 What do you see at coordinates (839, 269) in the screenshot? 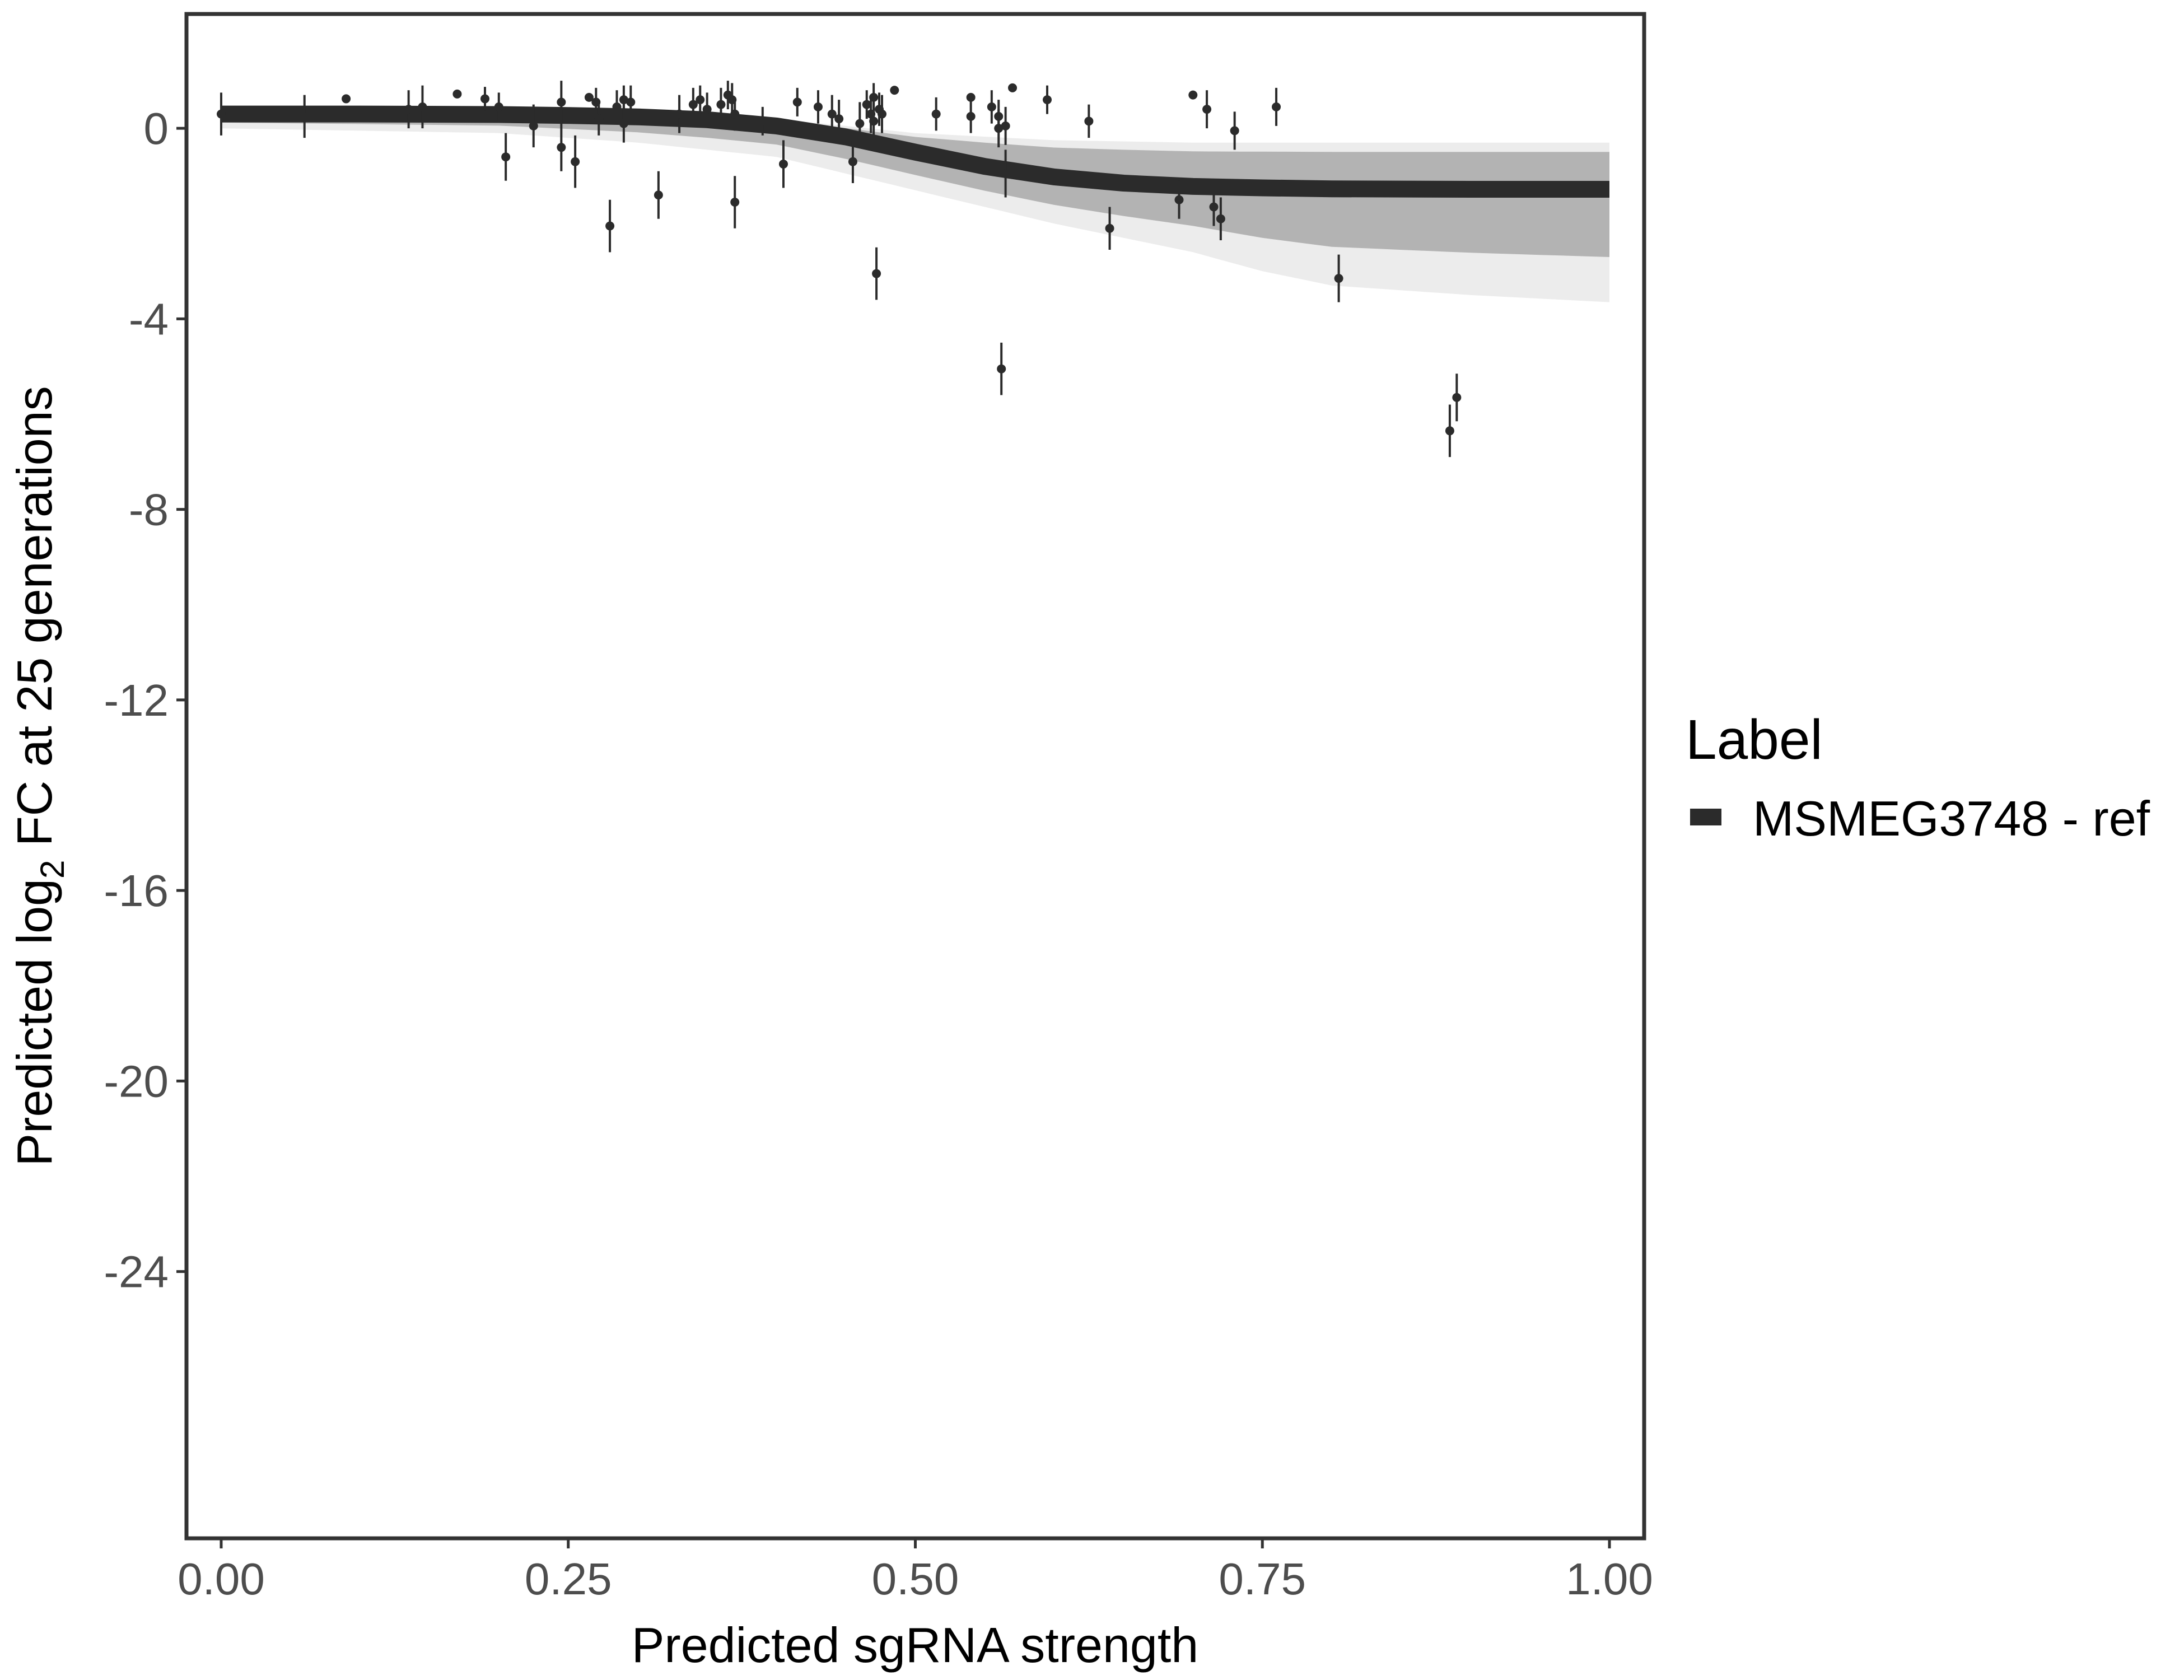
I see `data-points-layer` at bounding box center [839, 269].